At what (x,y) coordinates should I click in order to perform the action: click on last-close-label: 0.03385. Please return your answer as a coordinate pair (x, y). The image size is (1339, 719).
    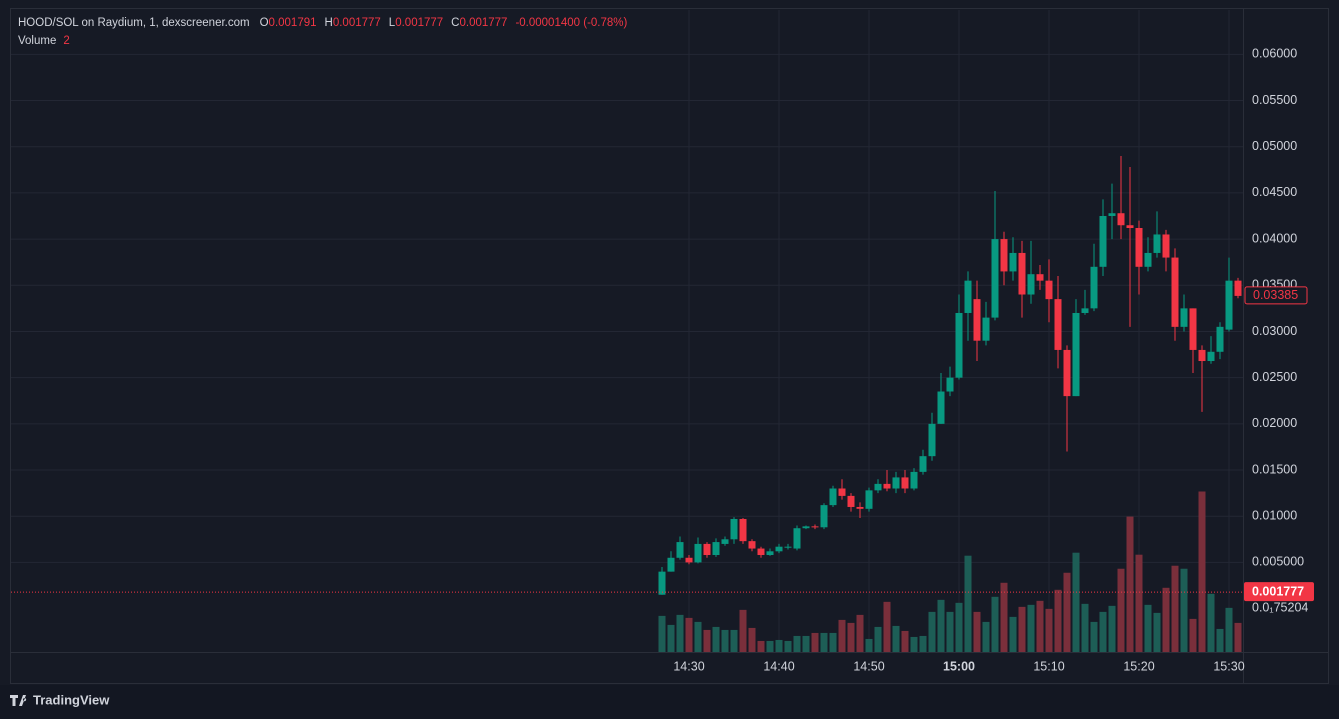
    Looking at the image, I should click on (1275, 295).